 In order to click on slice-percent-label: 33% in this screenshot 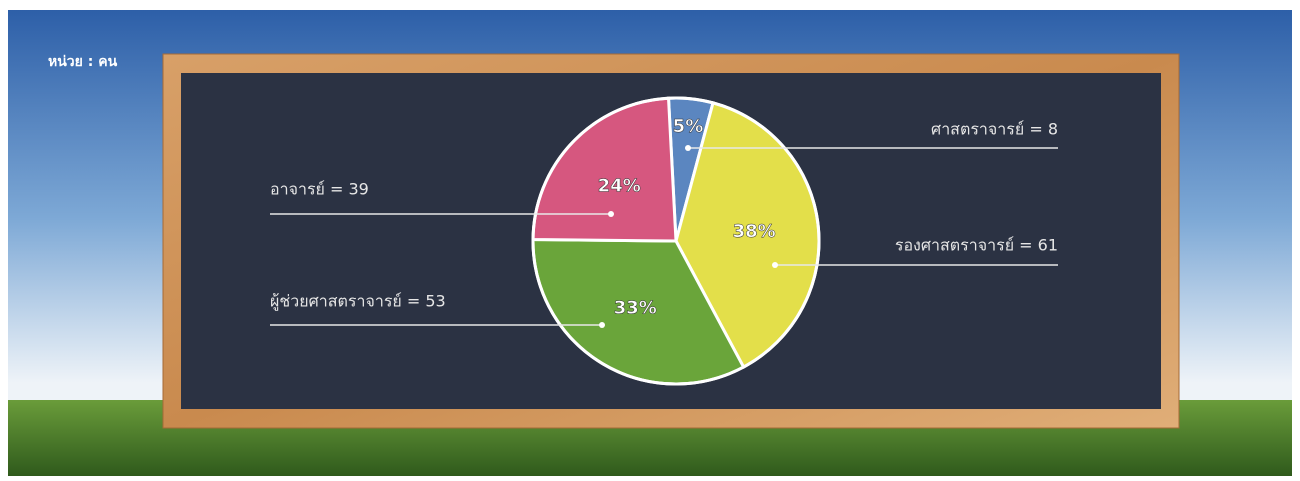, I will do `click(635, 307)`.